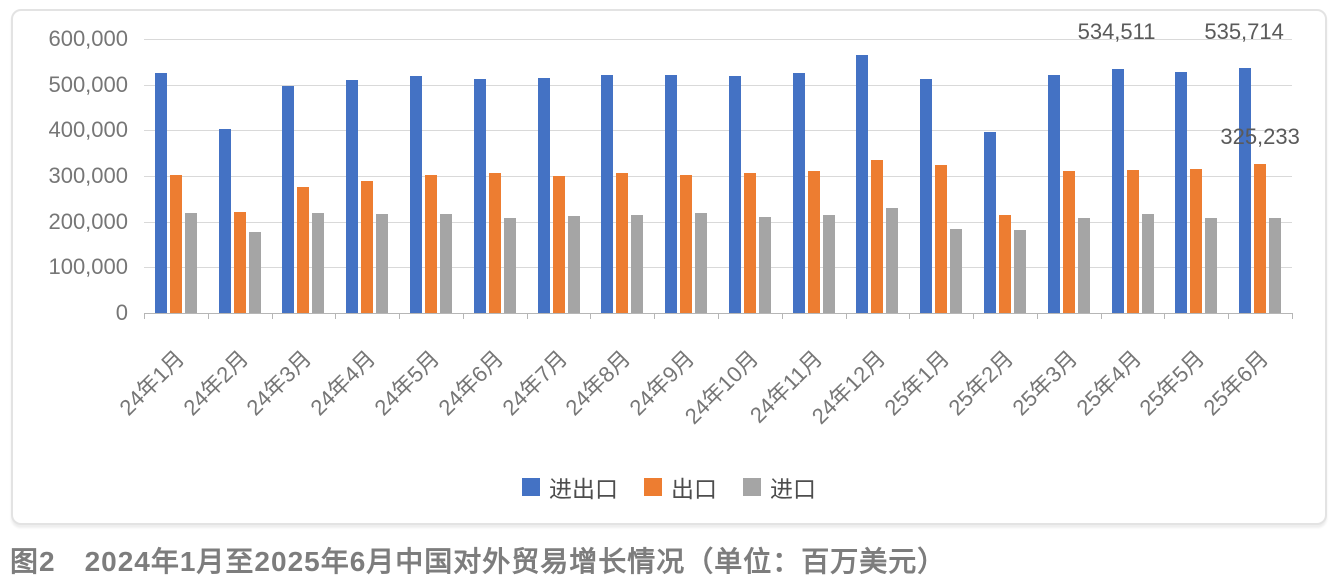 This screenshot has width=1339, height=587. I want to click on x-axis-label: 24年1月, so click(152, 383).